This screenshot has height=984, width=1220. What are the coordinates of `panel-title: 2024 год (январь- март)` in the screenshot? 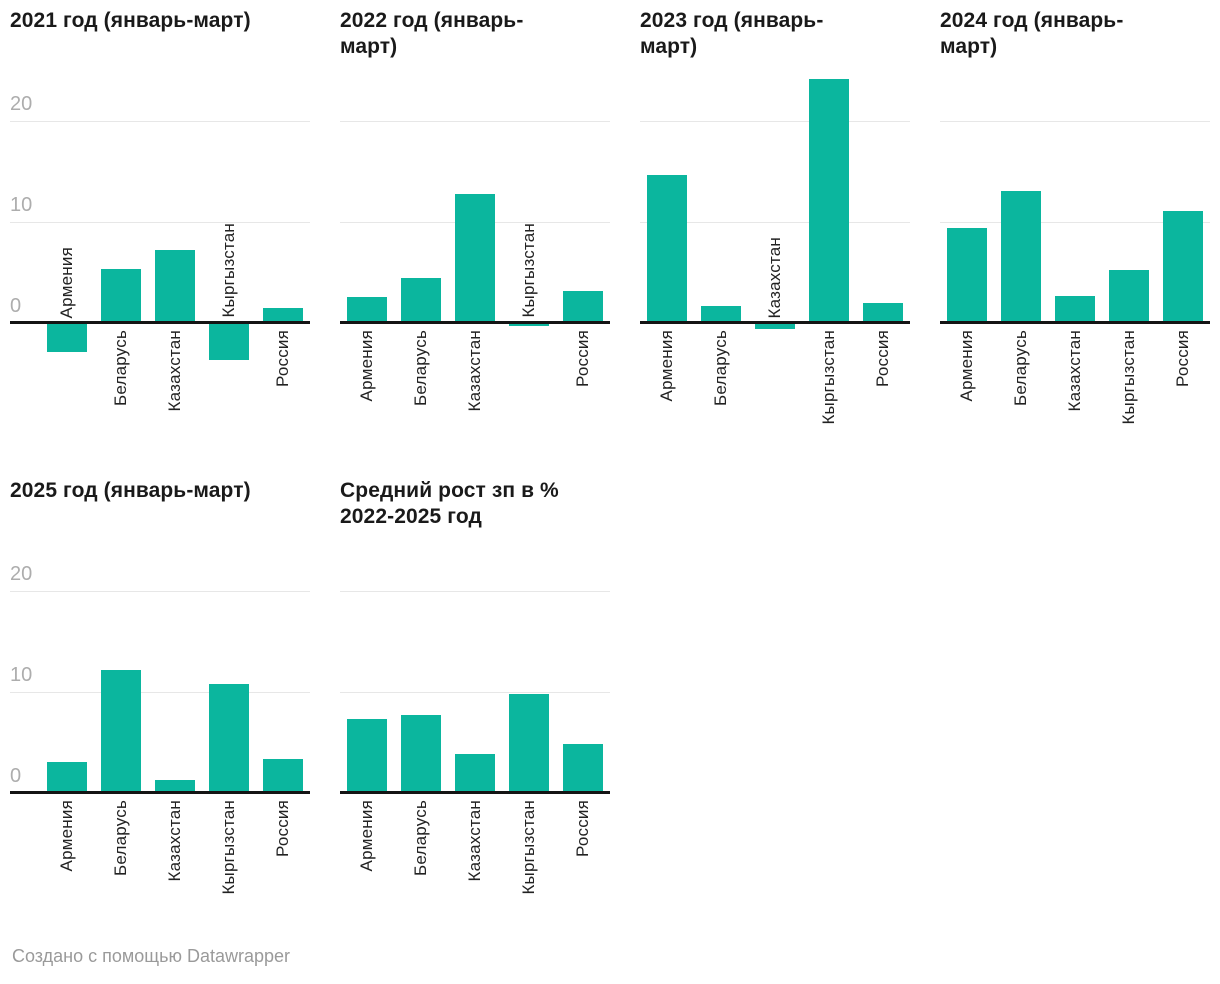 It's located at (1032, 33).